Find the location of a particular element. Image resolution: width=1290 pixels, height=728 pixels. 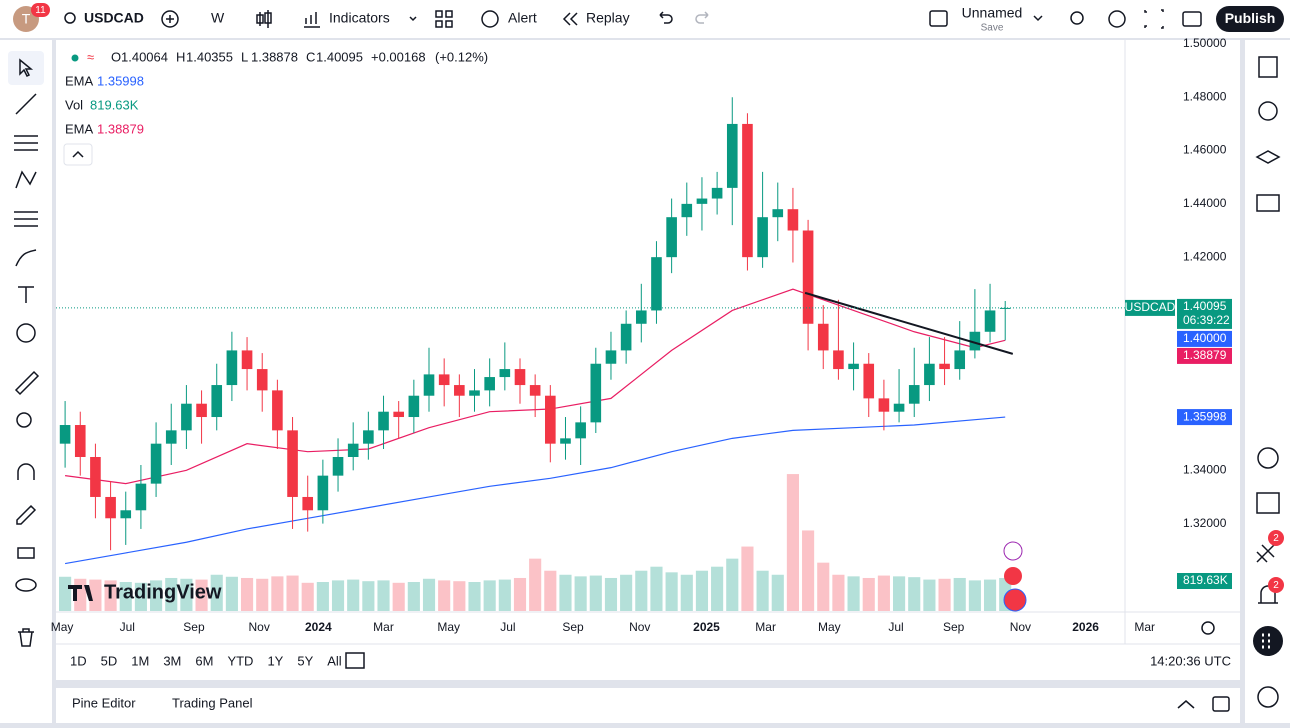

watchlist-icon is located at coordinates (1268, 67).